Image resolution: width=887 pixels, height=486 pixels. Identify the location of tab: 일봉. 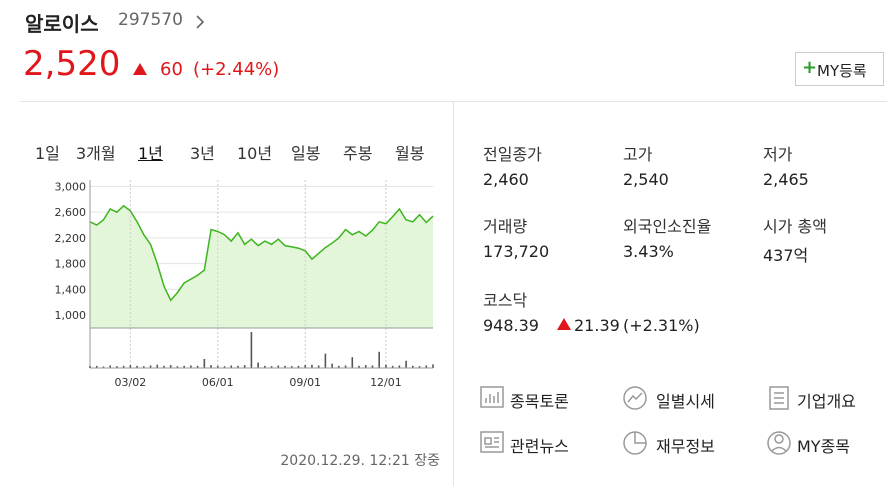
(306, 153).